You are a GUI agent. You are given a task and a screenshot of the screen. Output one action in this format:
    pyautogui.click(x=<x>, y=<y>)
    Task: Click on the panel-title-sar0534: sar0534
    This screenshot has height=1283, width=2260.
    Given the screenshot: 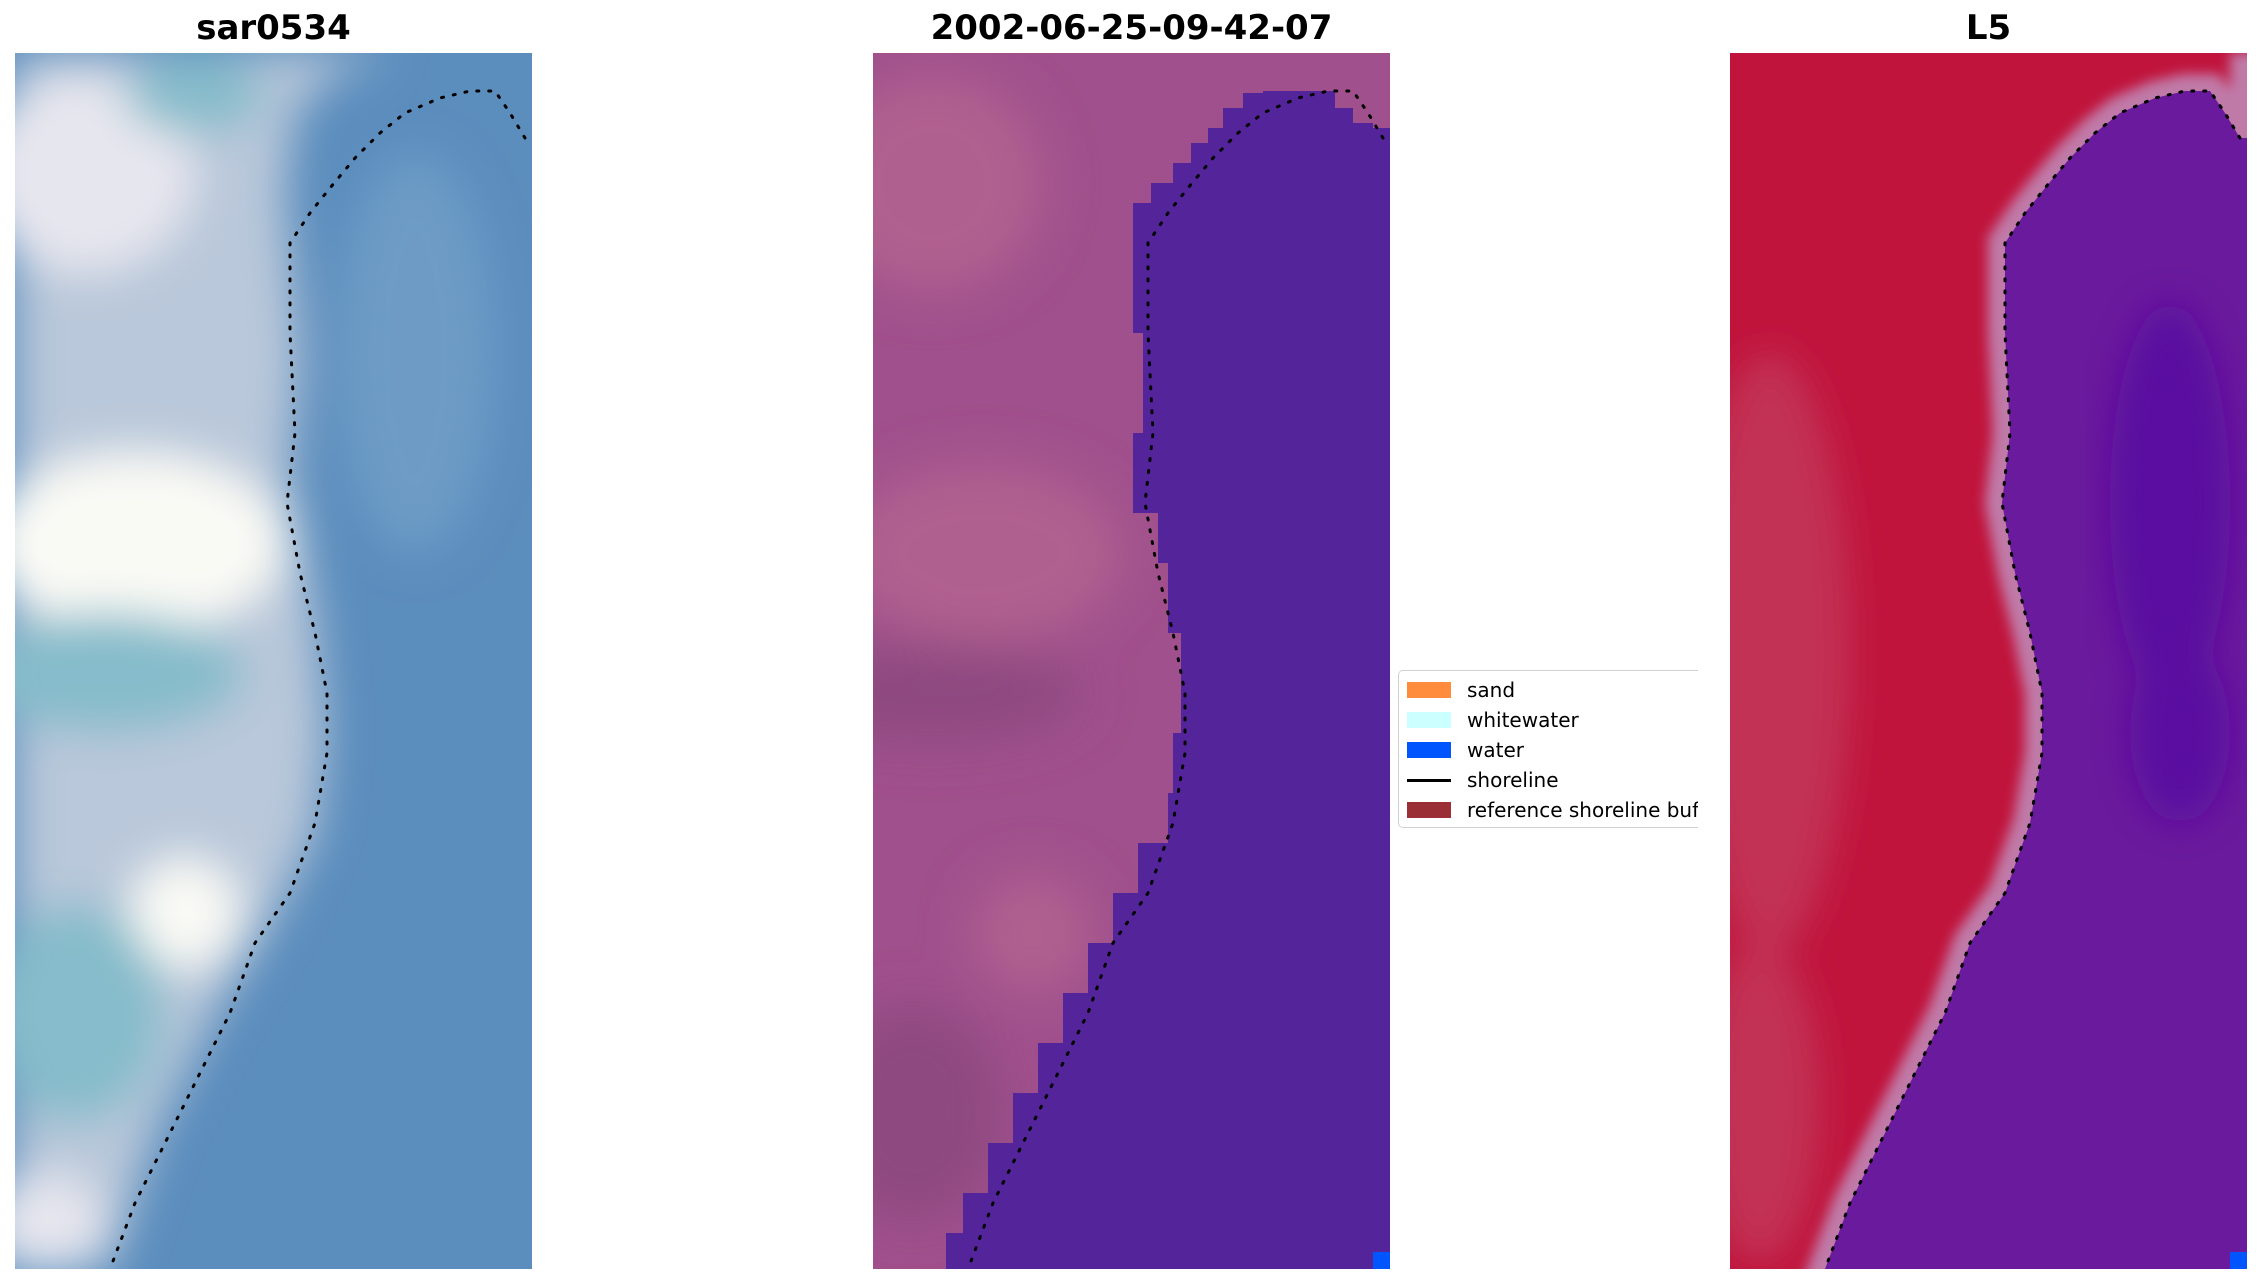 What is the action you would take?
    pyautogui.click(x=273, y=28)
    